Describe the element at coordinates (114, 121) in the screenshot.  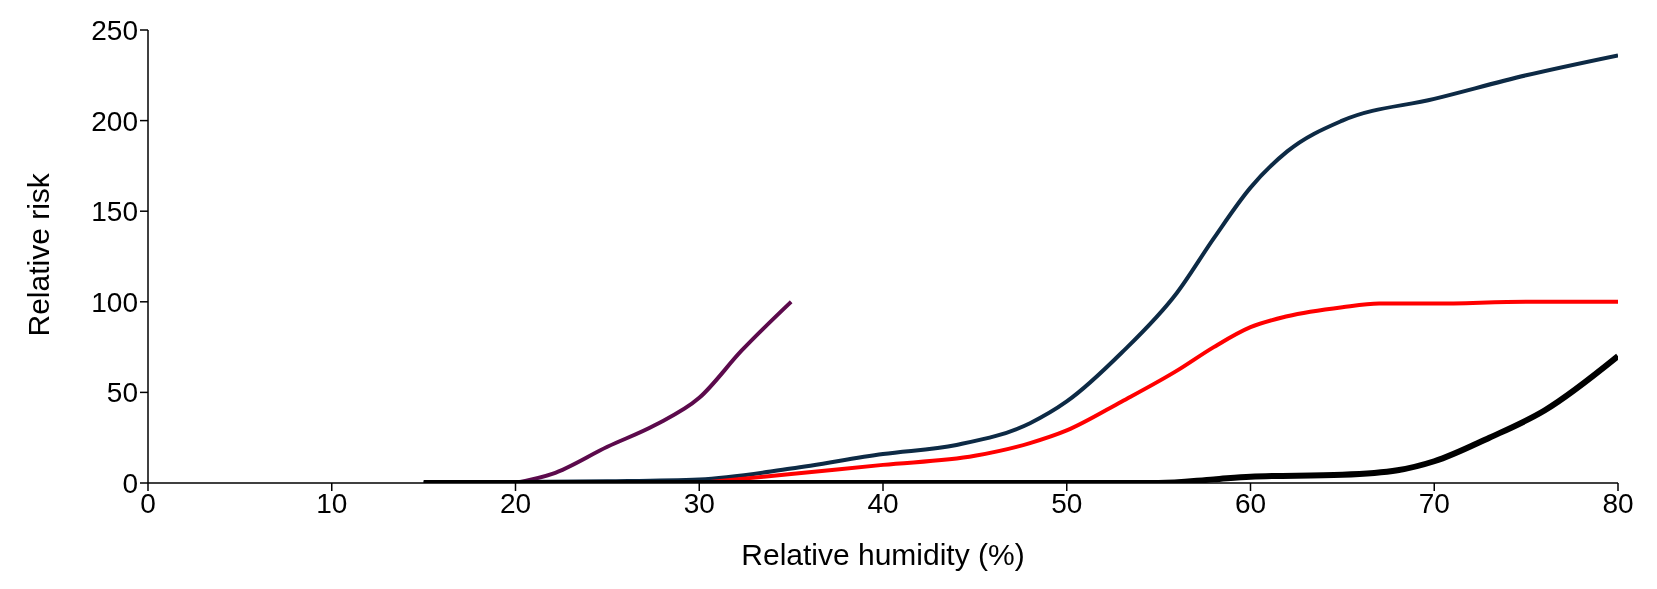
I see `y-tick-label: 200` at that location.